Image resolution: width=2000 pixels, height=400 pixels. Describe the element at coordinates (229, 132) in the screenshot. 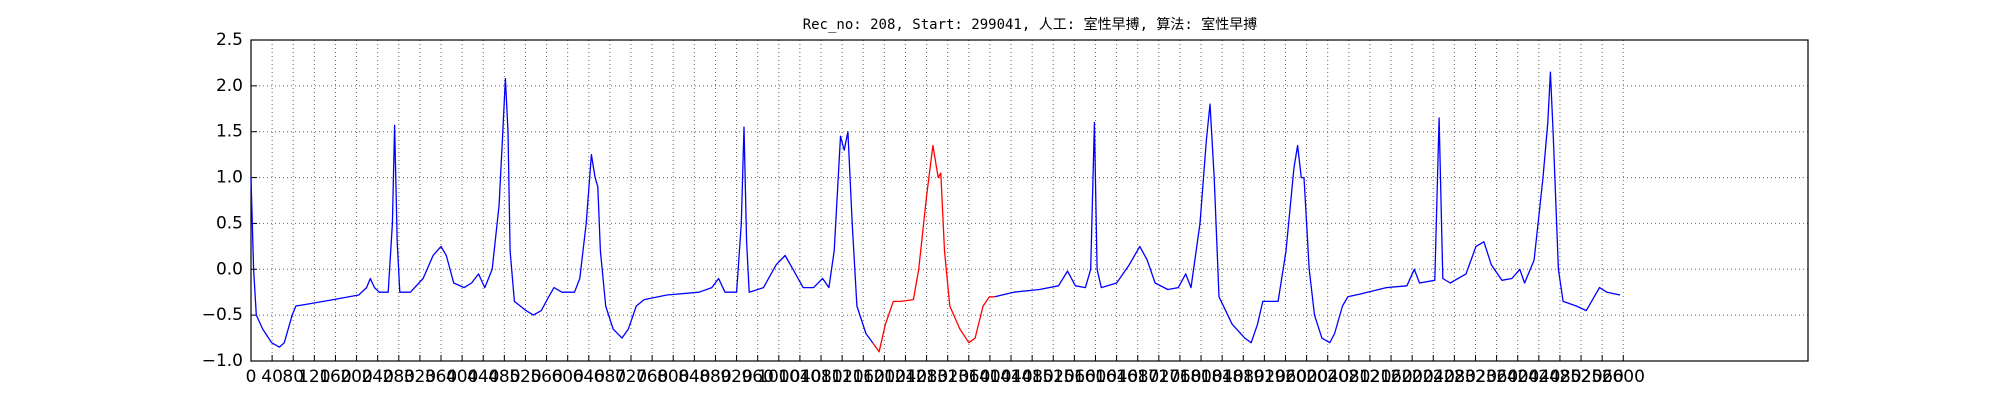

I see `y-tick-label: 1.5` at that location.